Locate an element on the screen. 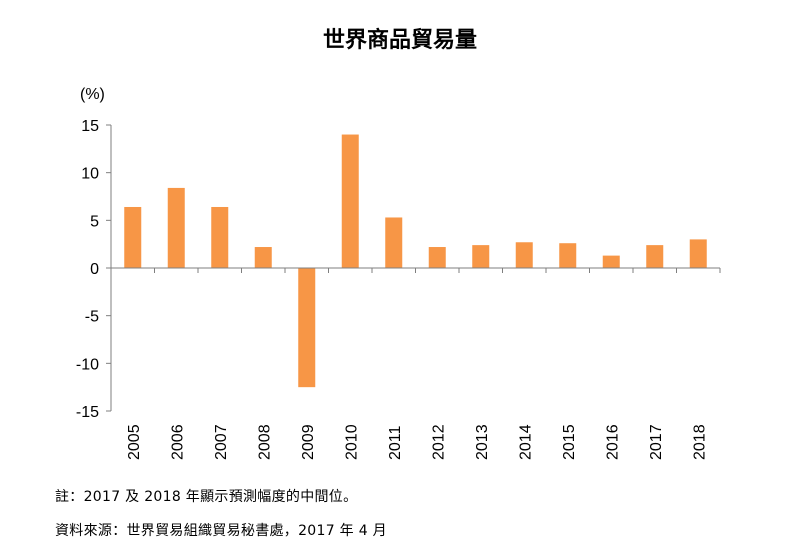 This screenshot has width=800, height=555. x-tick-label: 2006 is located at coordinates (177, 442).